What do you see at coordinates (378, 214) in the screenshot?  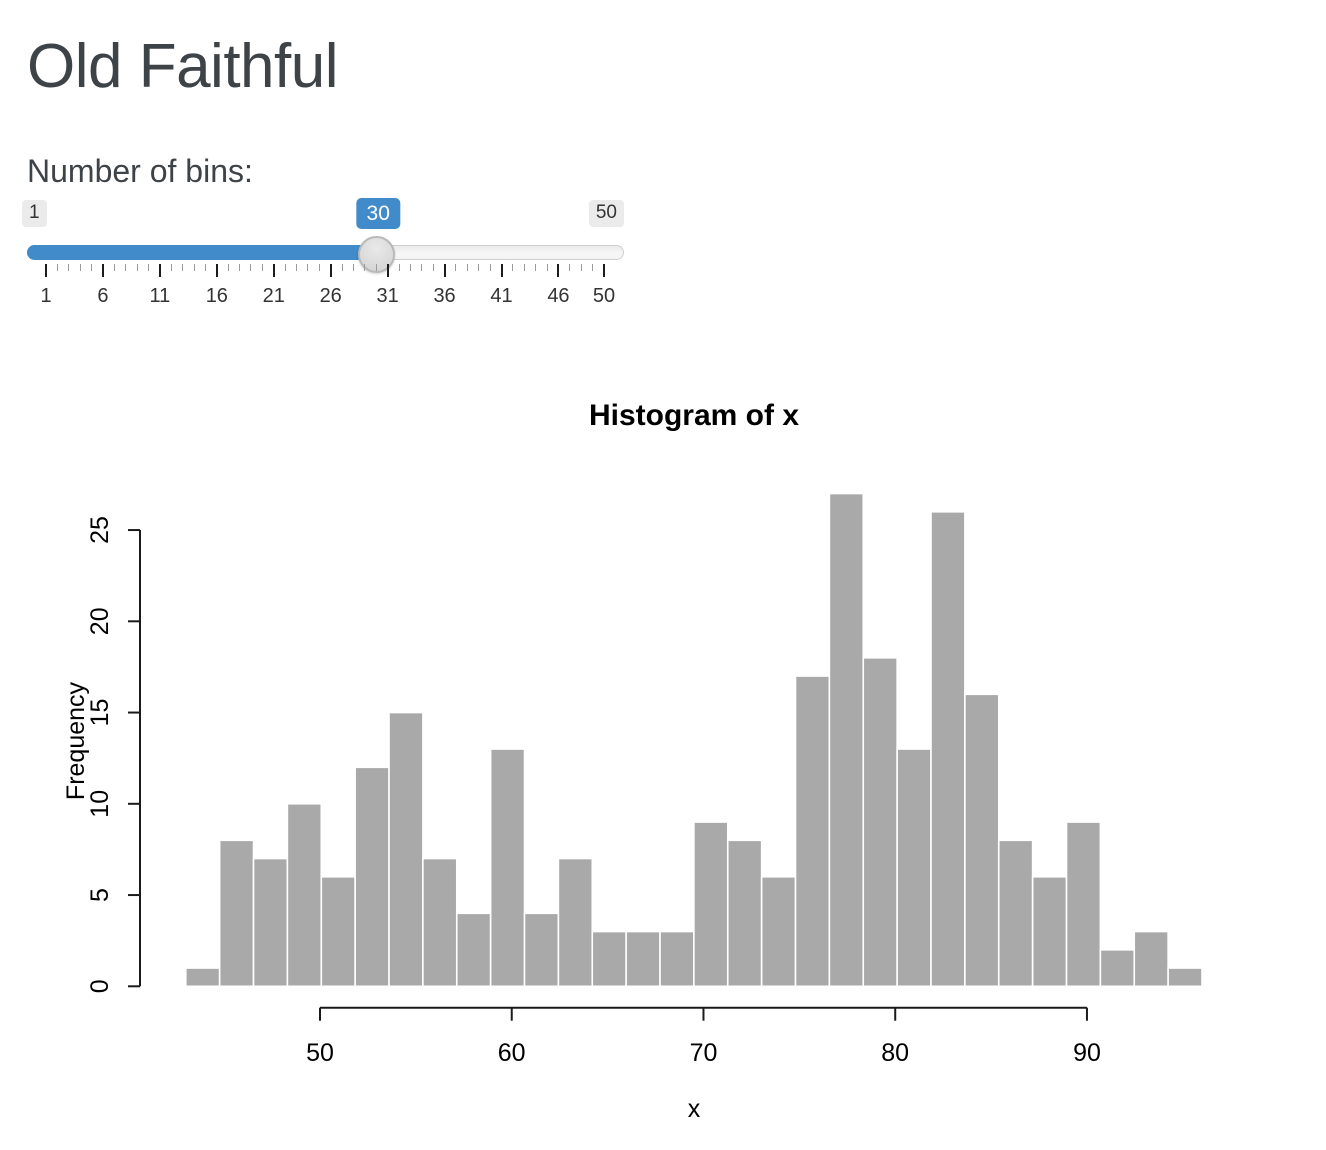 I see `slider-value-bubble: 30` at bounding box center [378, 214].